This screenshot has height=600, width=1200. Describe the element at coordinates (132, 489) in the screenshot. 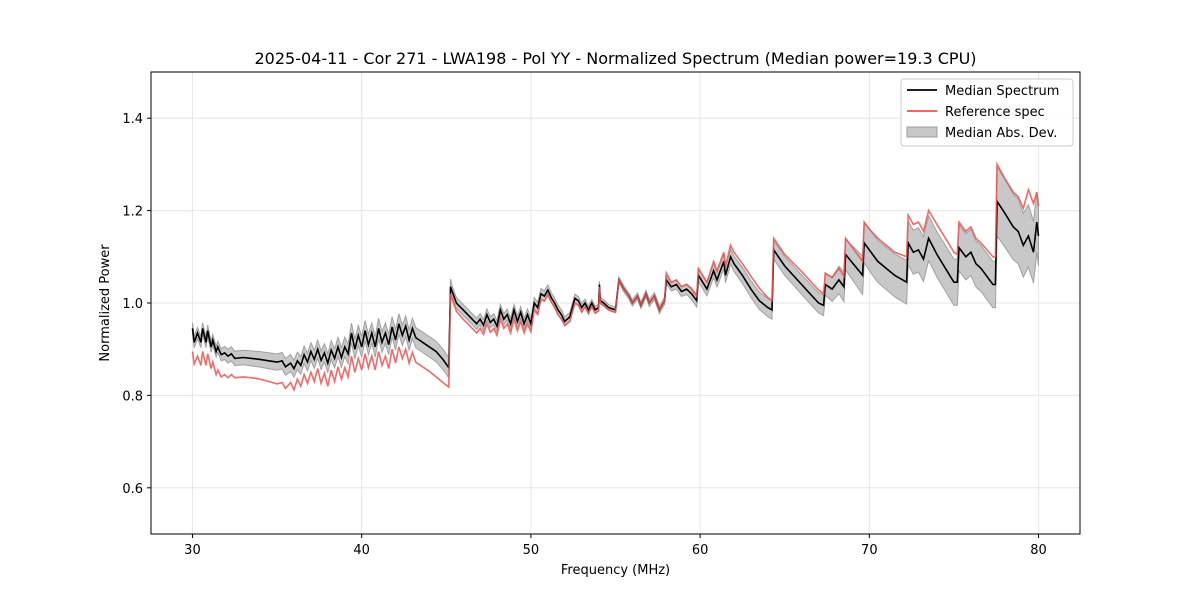

I see `y-tick-label: 0.6` at that location.